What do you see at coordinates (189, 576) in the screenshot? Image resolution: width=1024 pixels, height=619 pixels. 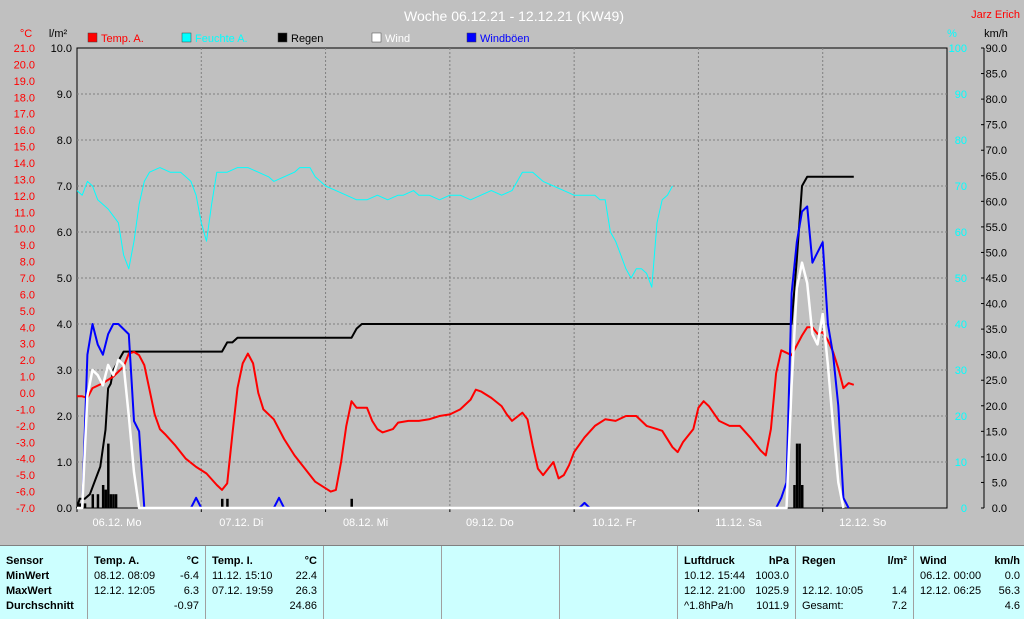 I see `temp-a-min-val: -6.4` at bounding box center [189, 576].